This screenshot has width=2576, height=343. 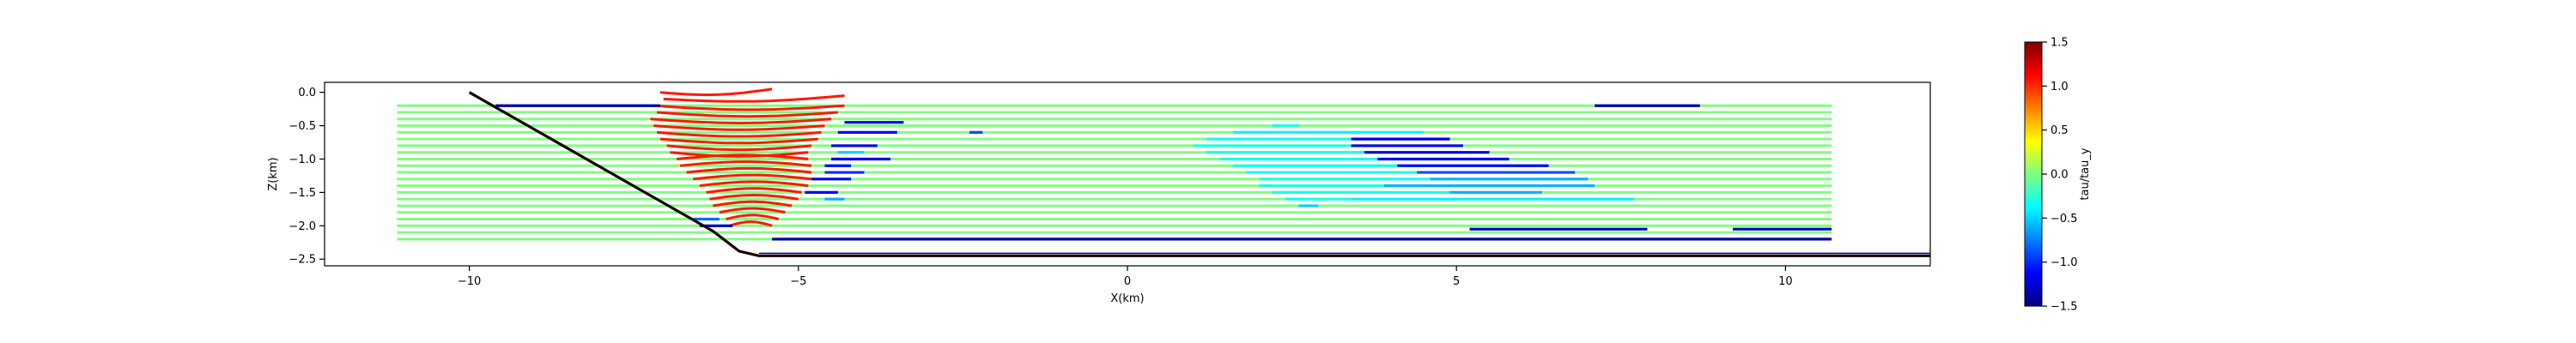 What do you see at coordinates (302, 194) in the screenshot?
I see `y-tick-label: −1.5` at bounding box center [302, 194].